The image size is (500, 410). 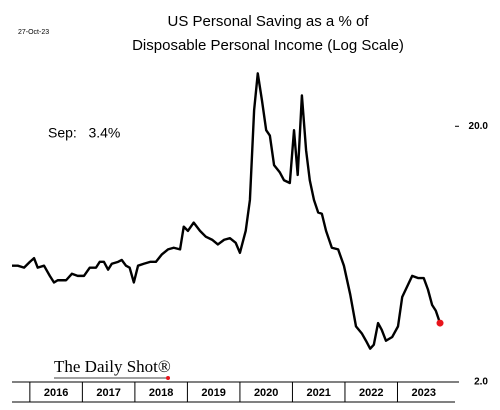 What do you see at coordinates (266, 393) in the screenshot?
I see `x-tick-label: 2020` at bounding box center [266, 393].